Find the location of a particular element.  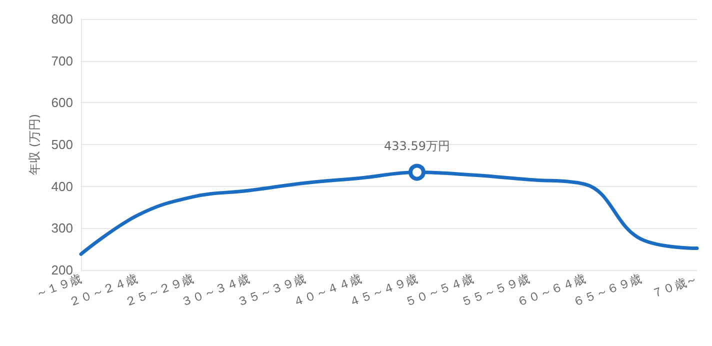

y-tick-label: 600 is located at coordinates (62, 102).